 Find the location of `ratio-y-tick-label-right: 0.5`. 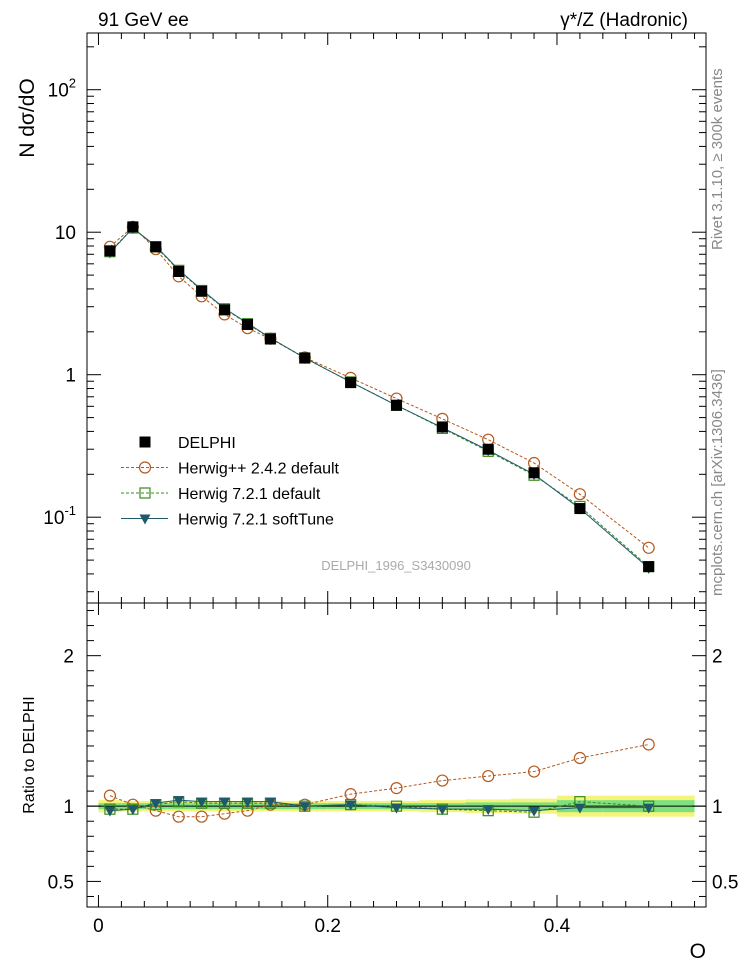

ratio-y-tick-label-right: 0.5 is located at coordinates (725, 882).